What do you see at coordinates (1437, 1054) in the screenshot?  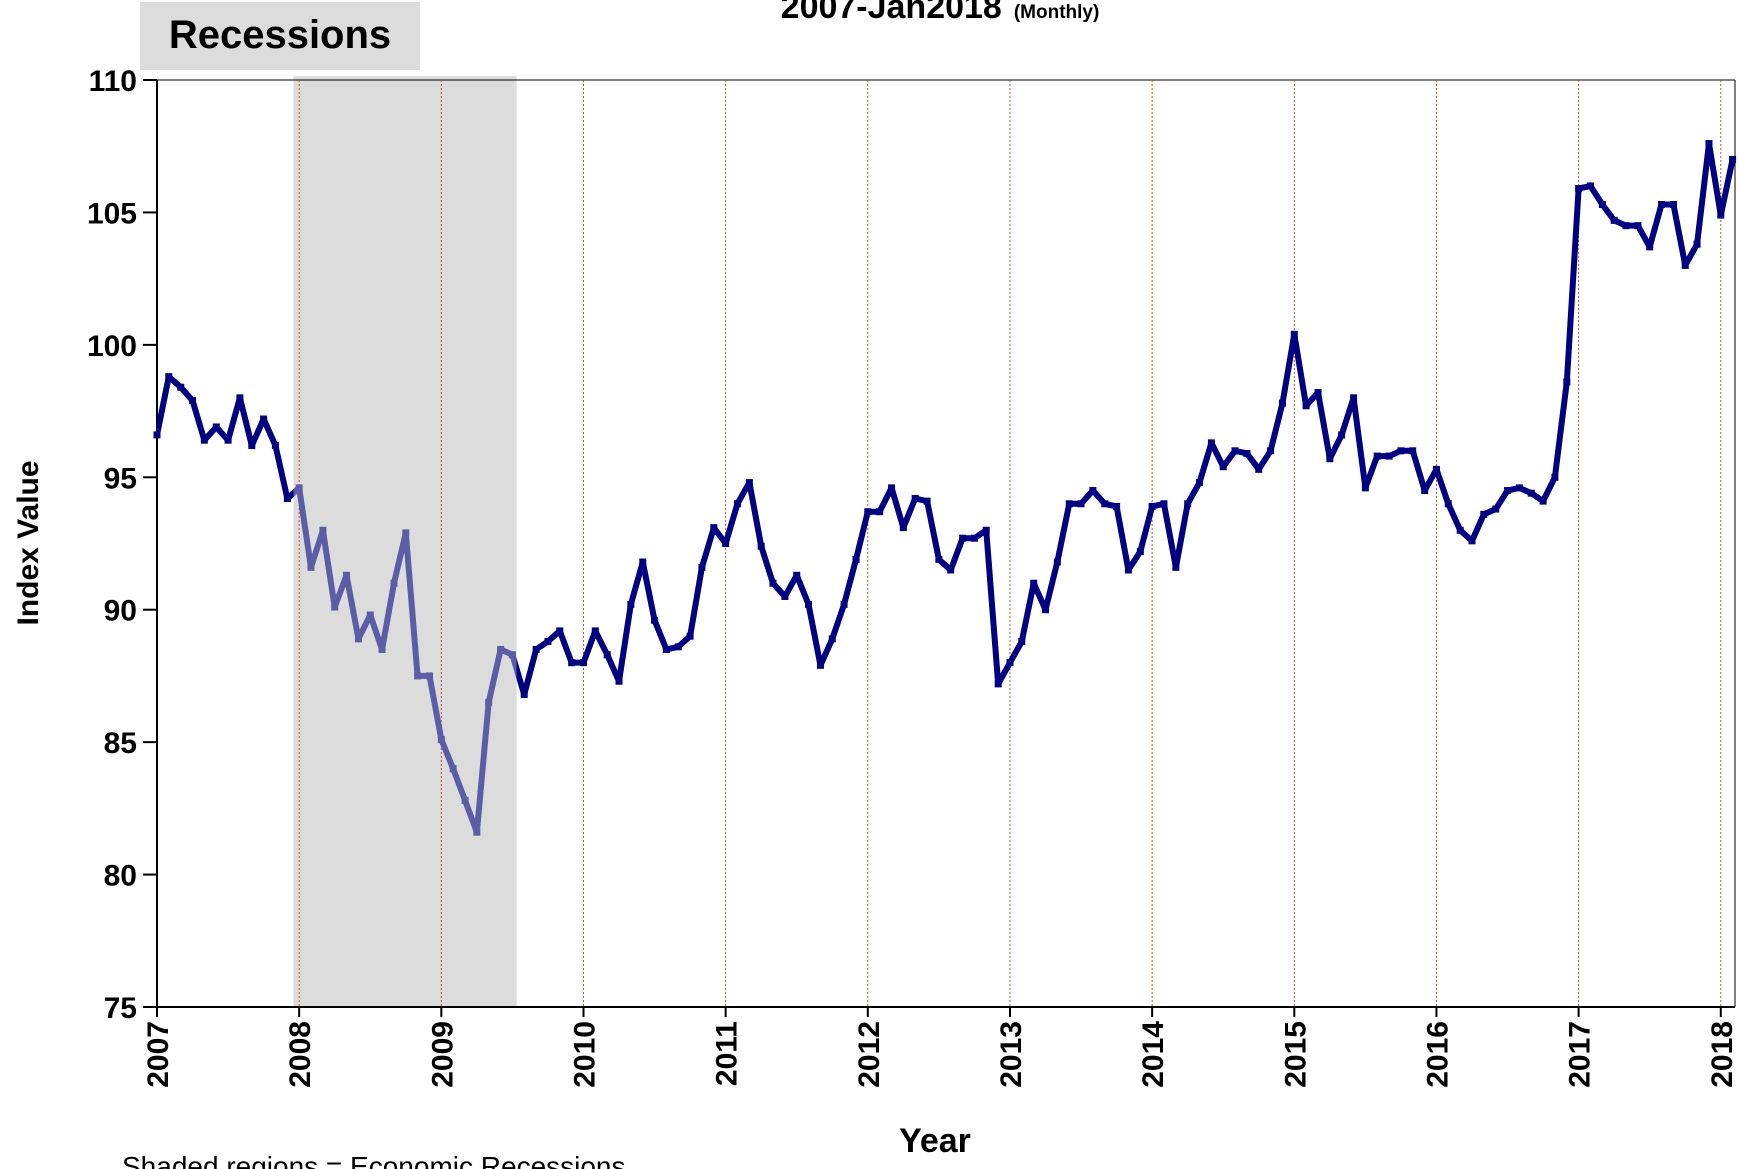 I see `x-tick-label: 2016` at bounding box center [1437, 1054].